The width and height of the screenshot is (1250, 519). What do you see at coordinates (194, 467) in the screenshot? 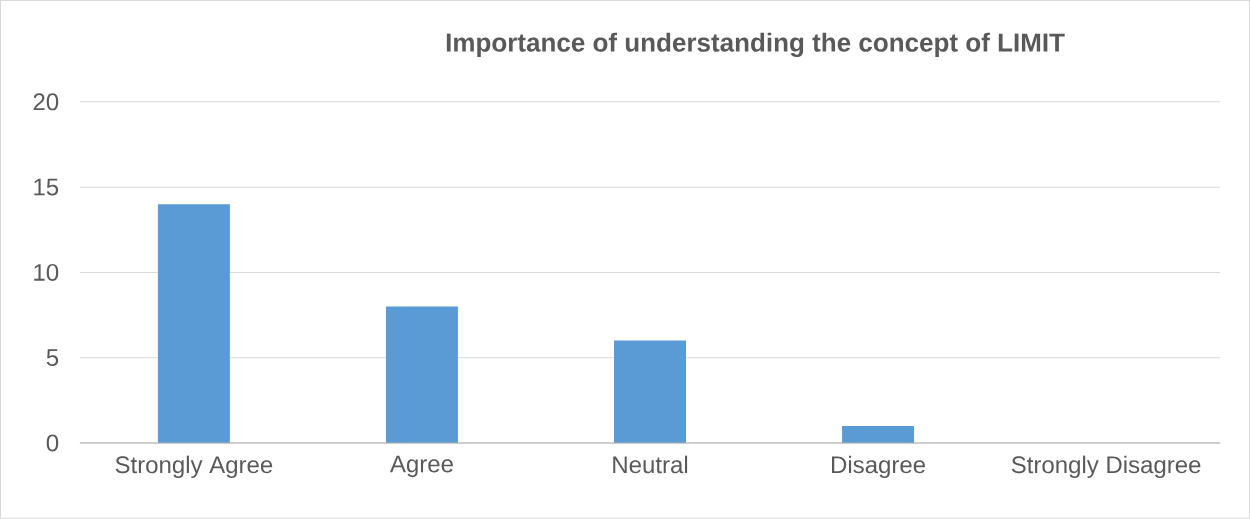
I see `x-tick-label: Strongly Agree` at bounding box center [194, 467].